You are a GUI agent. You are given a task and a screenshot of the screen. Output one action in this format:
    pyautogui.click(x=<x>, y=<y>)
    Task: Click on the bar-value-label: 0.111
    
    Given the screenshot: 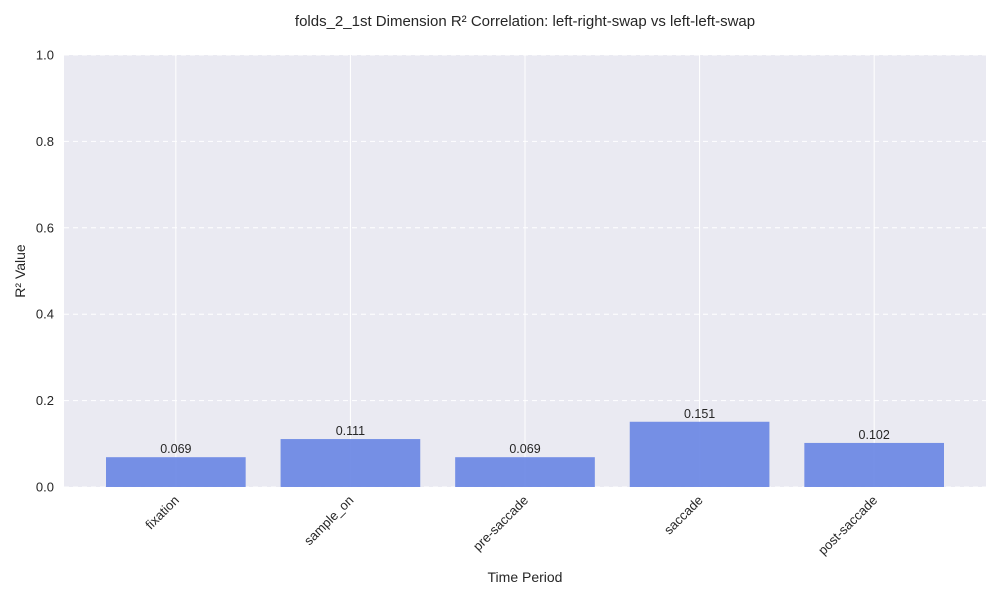 What is the action you would take?
    pyautogui.click(x=350, y=431)
    